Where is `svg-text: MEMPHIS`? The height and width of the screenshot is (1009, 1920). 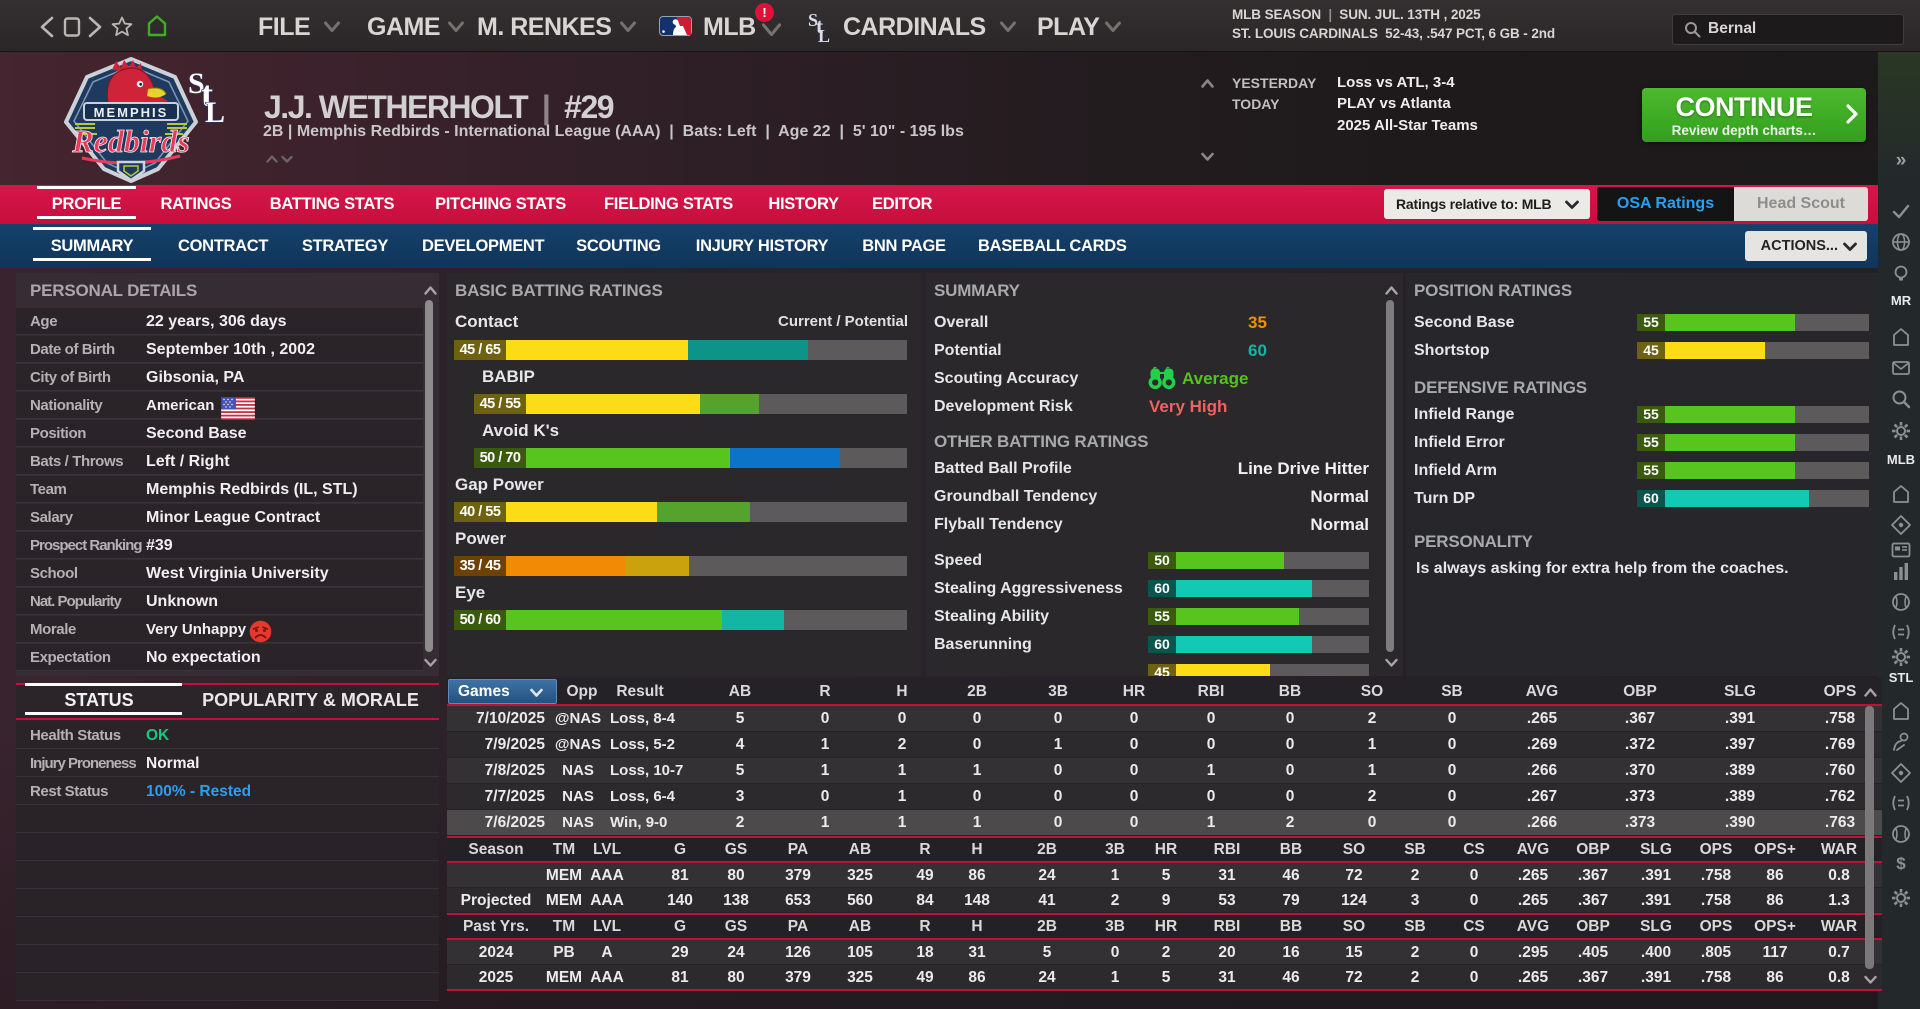 svg-text: MEMPHIS is located at coordinates (131, 112).